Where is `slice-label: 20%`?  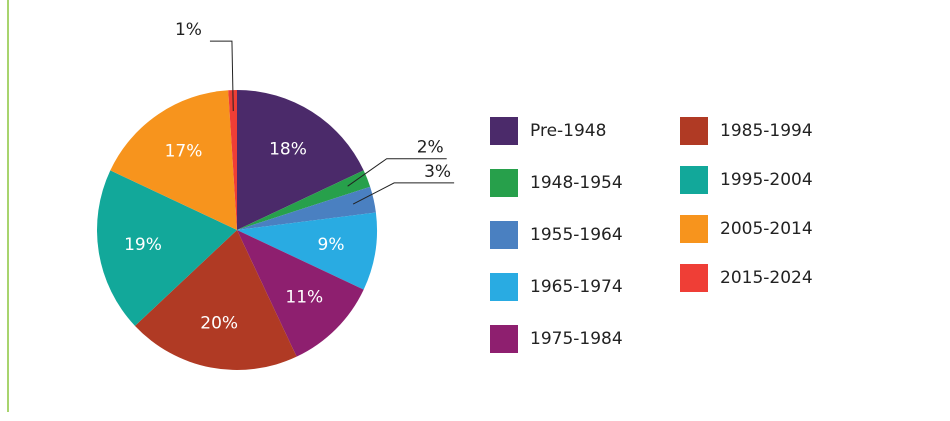
slice-label: 20% is located at coordinates (219, 324).